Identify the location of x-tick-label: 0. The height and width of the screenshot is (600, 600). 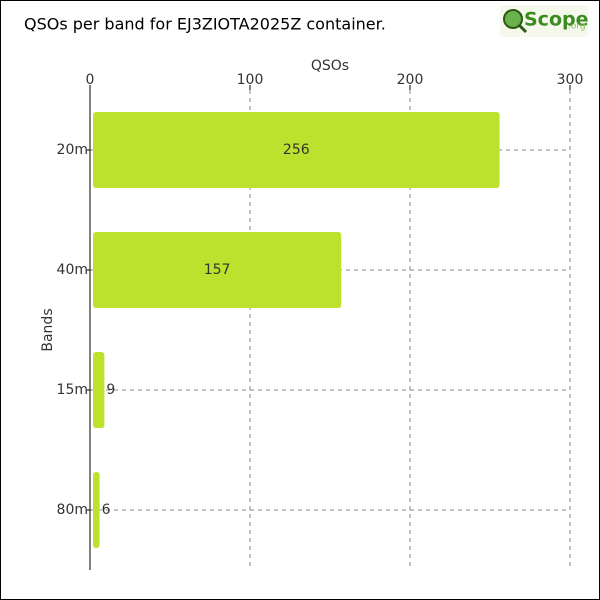
(90, 80).